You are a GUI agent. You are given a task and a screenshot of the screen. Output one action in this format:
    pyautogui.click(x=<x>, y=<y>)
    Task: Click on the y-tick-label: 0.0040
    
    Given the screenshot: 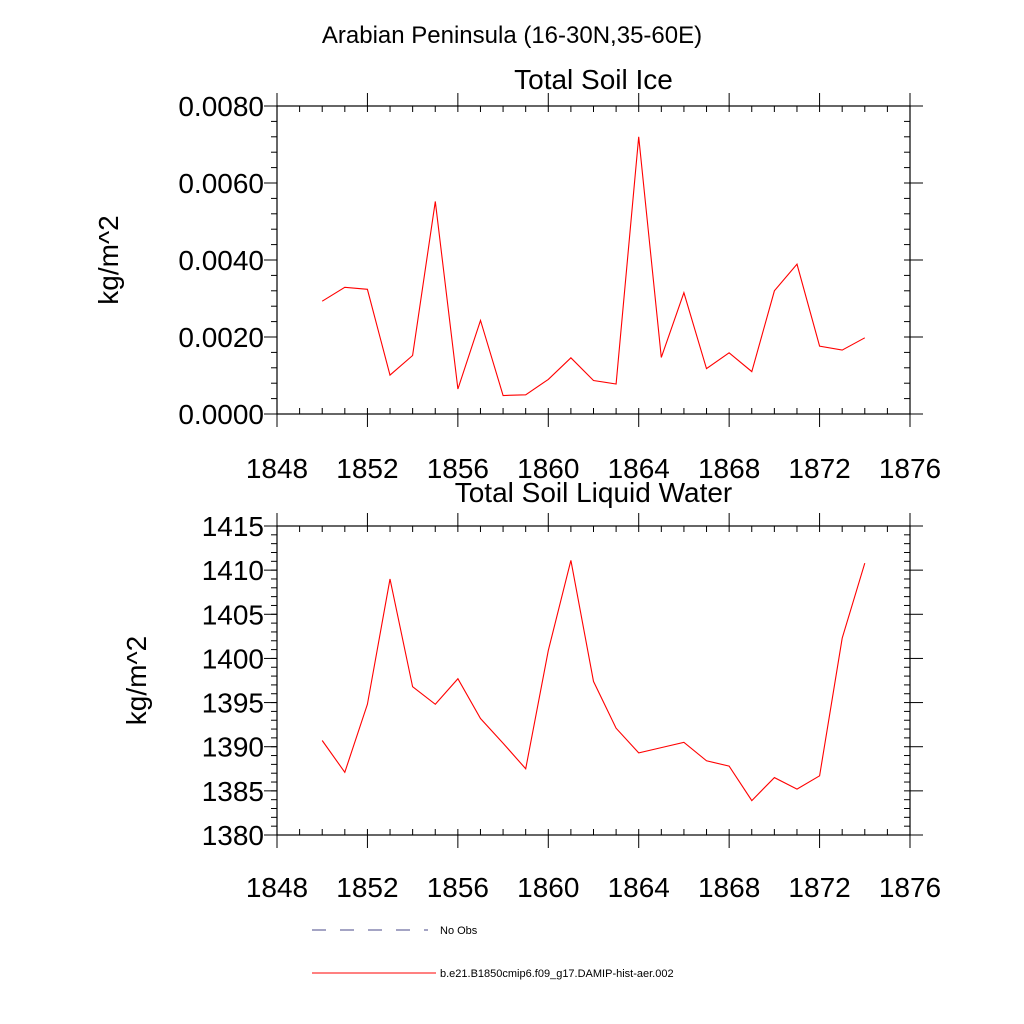 What is the action you would take?
    pyautogui.click(x=221, y=260)
    